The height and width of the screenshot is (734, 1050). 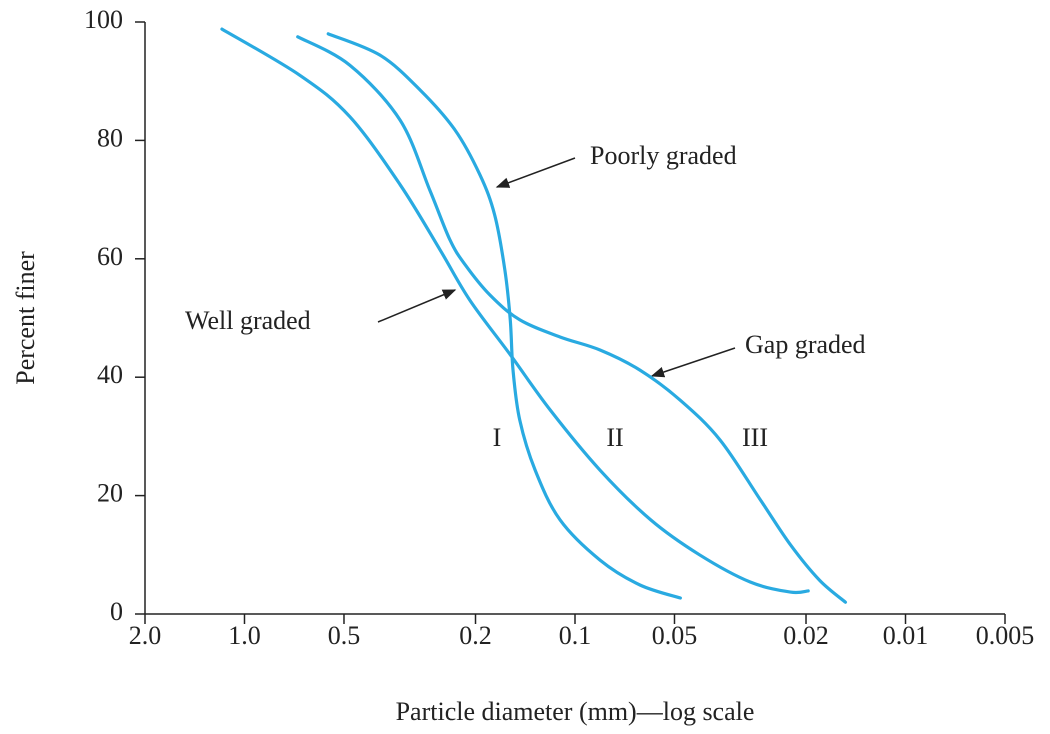 I want to click on series-label: Gap graded, so click(x=805, y=344).